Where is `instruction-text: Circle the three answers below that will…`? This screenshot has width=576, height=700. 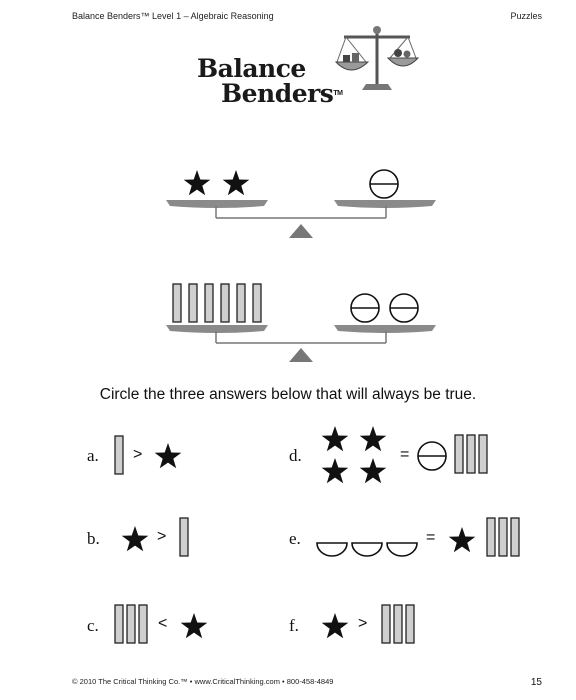
instruction-text: Circle the three answers below that will… is located at coordinates (288, 394).